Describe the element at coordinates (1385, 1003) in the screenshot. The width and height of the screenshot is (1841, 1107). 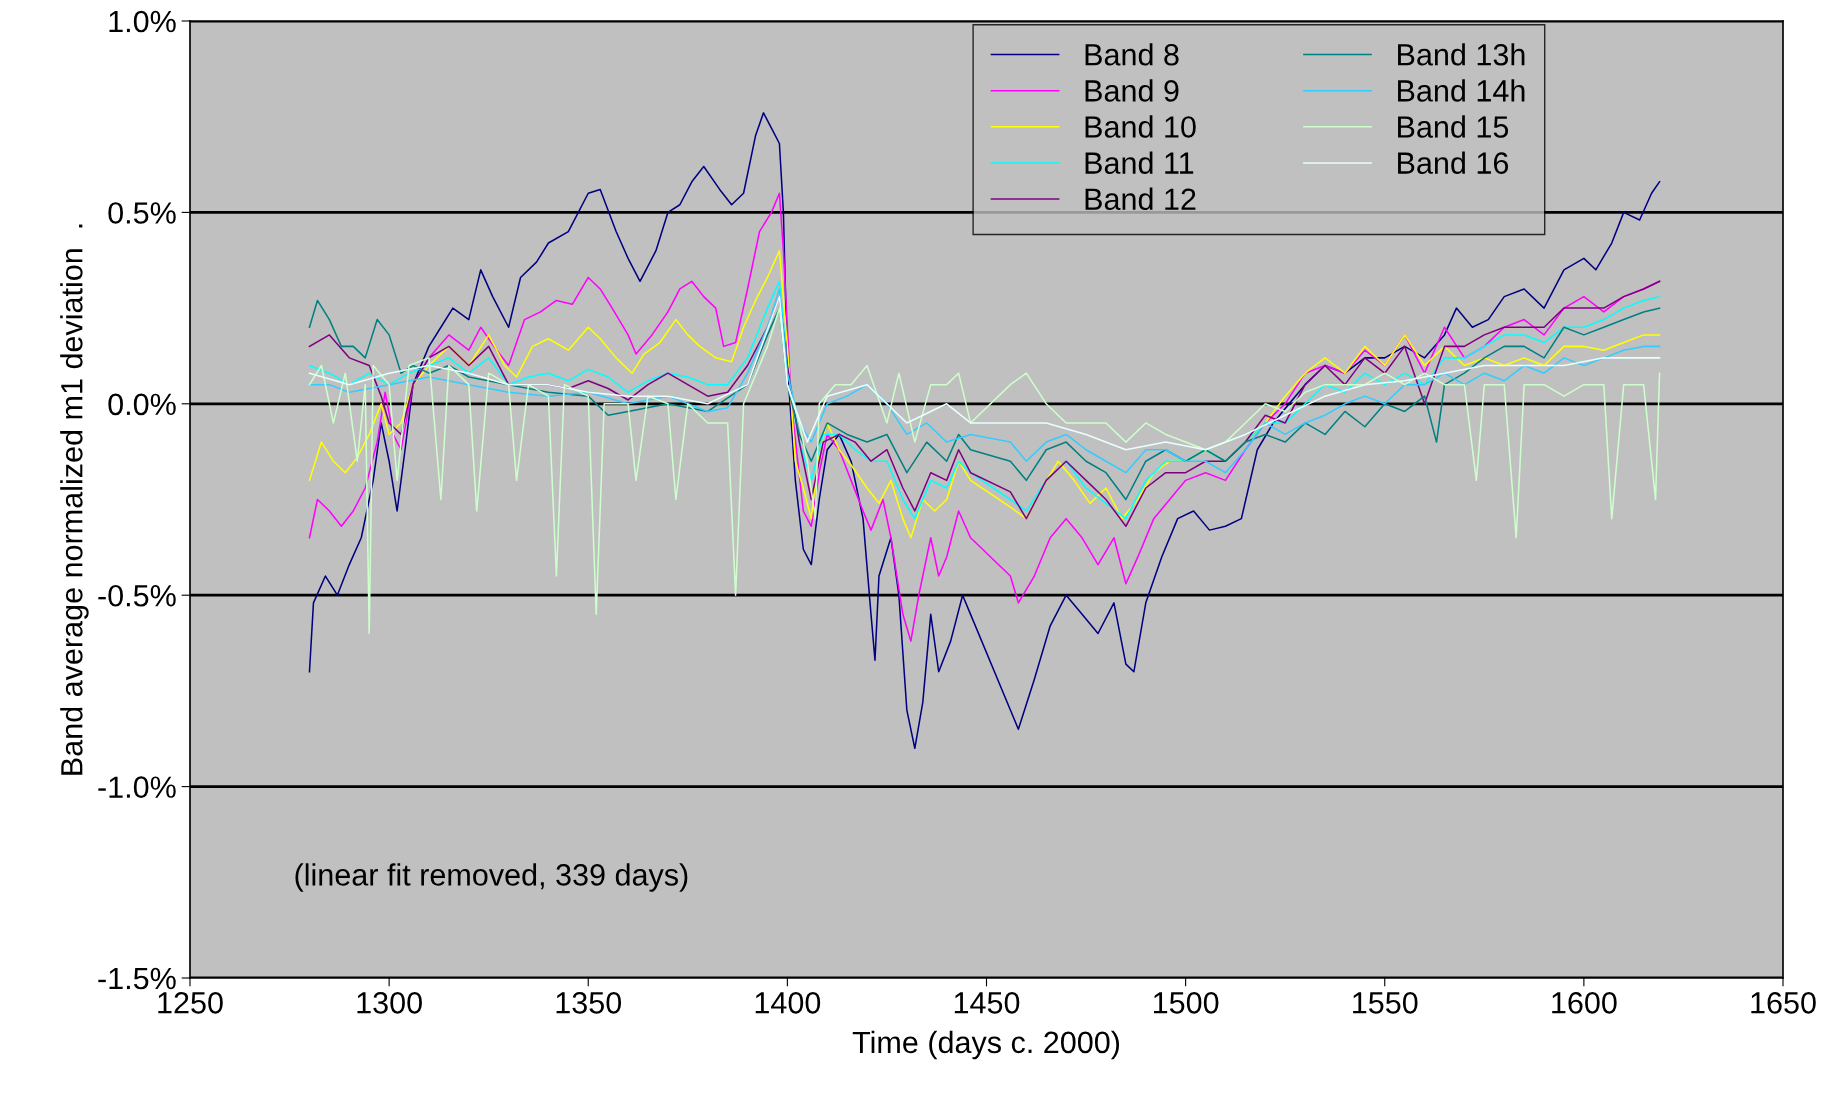
I see `x-tick-label: 1550` at that location.